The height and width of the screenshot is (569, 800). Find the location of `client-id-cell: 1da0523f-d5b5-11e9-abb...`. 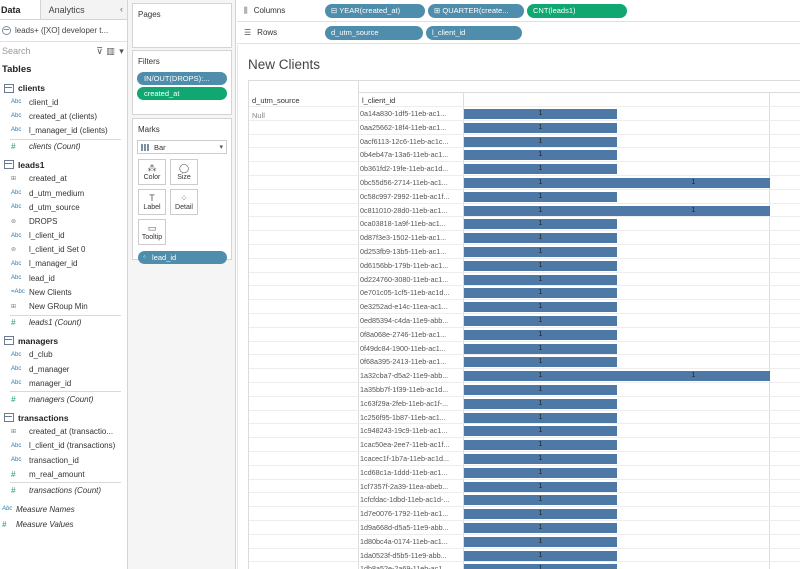

client-id-cell: 1da0523f-d5b5-11e9-abb... is located at coordinates (403, 555).